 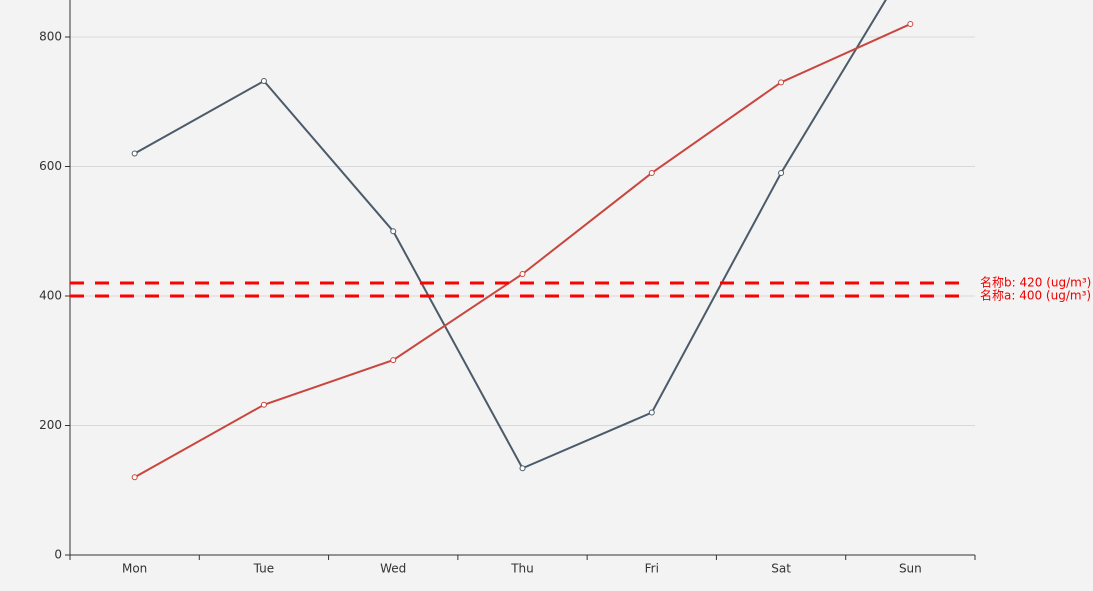 I want to click on y-tick-label: 400, so click(x=50, y=296).